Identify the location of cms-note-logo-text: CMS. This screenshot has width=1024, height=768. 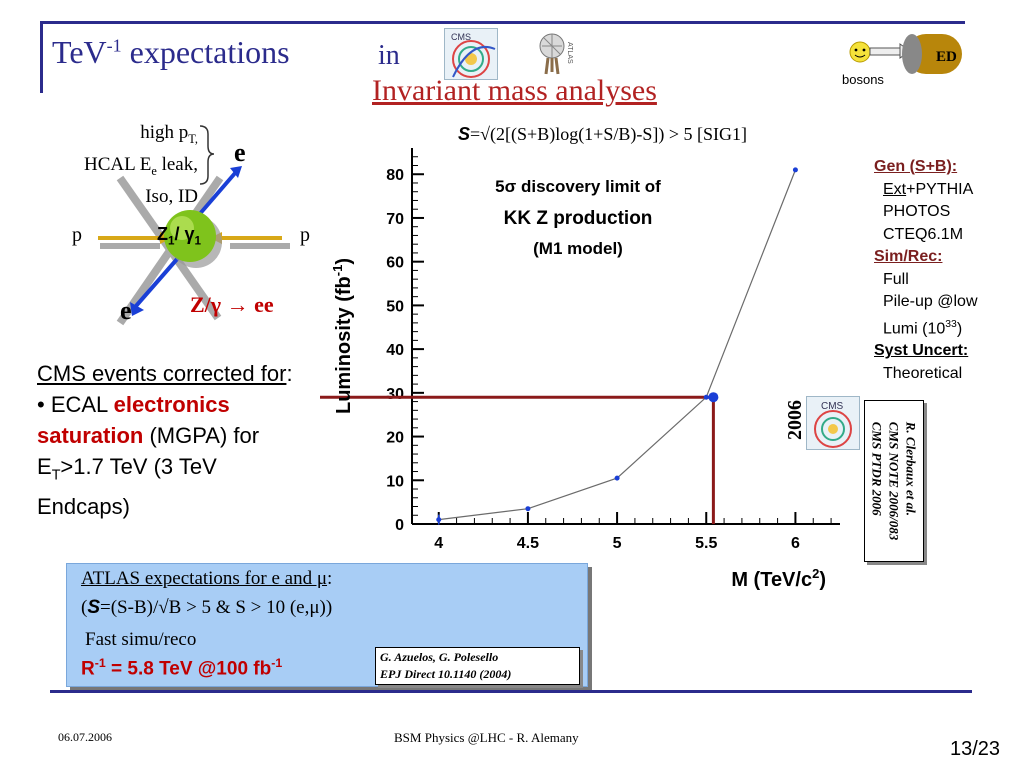
(832, 406).